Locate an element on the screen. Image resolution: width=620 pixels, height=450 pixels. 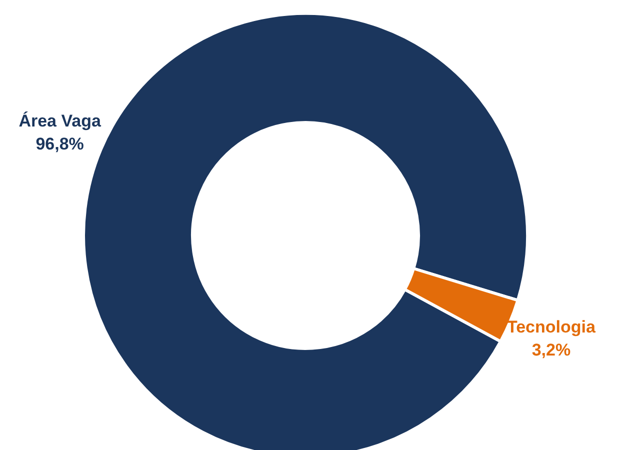
data-label: 3,2% is located at coordinates (551, 350).